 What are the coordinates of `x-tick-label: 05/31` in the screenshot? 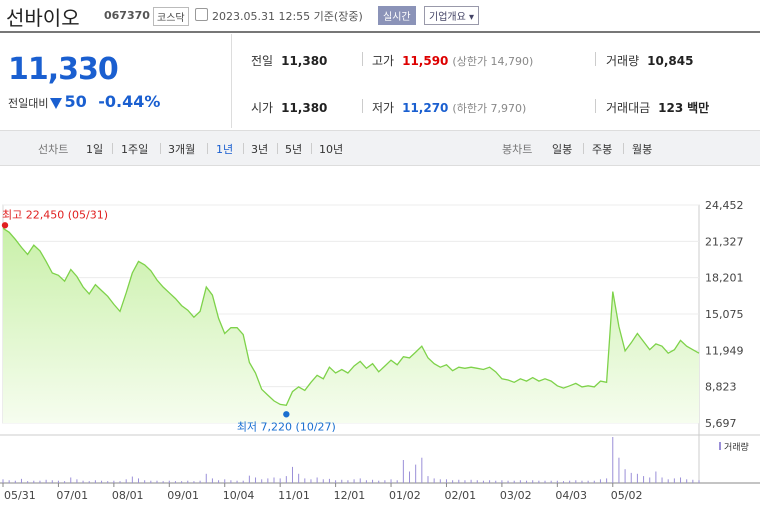 It's located at (20, 495).